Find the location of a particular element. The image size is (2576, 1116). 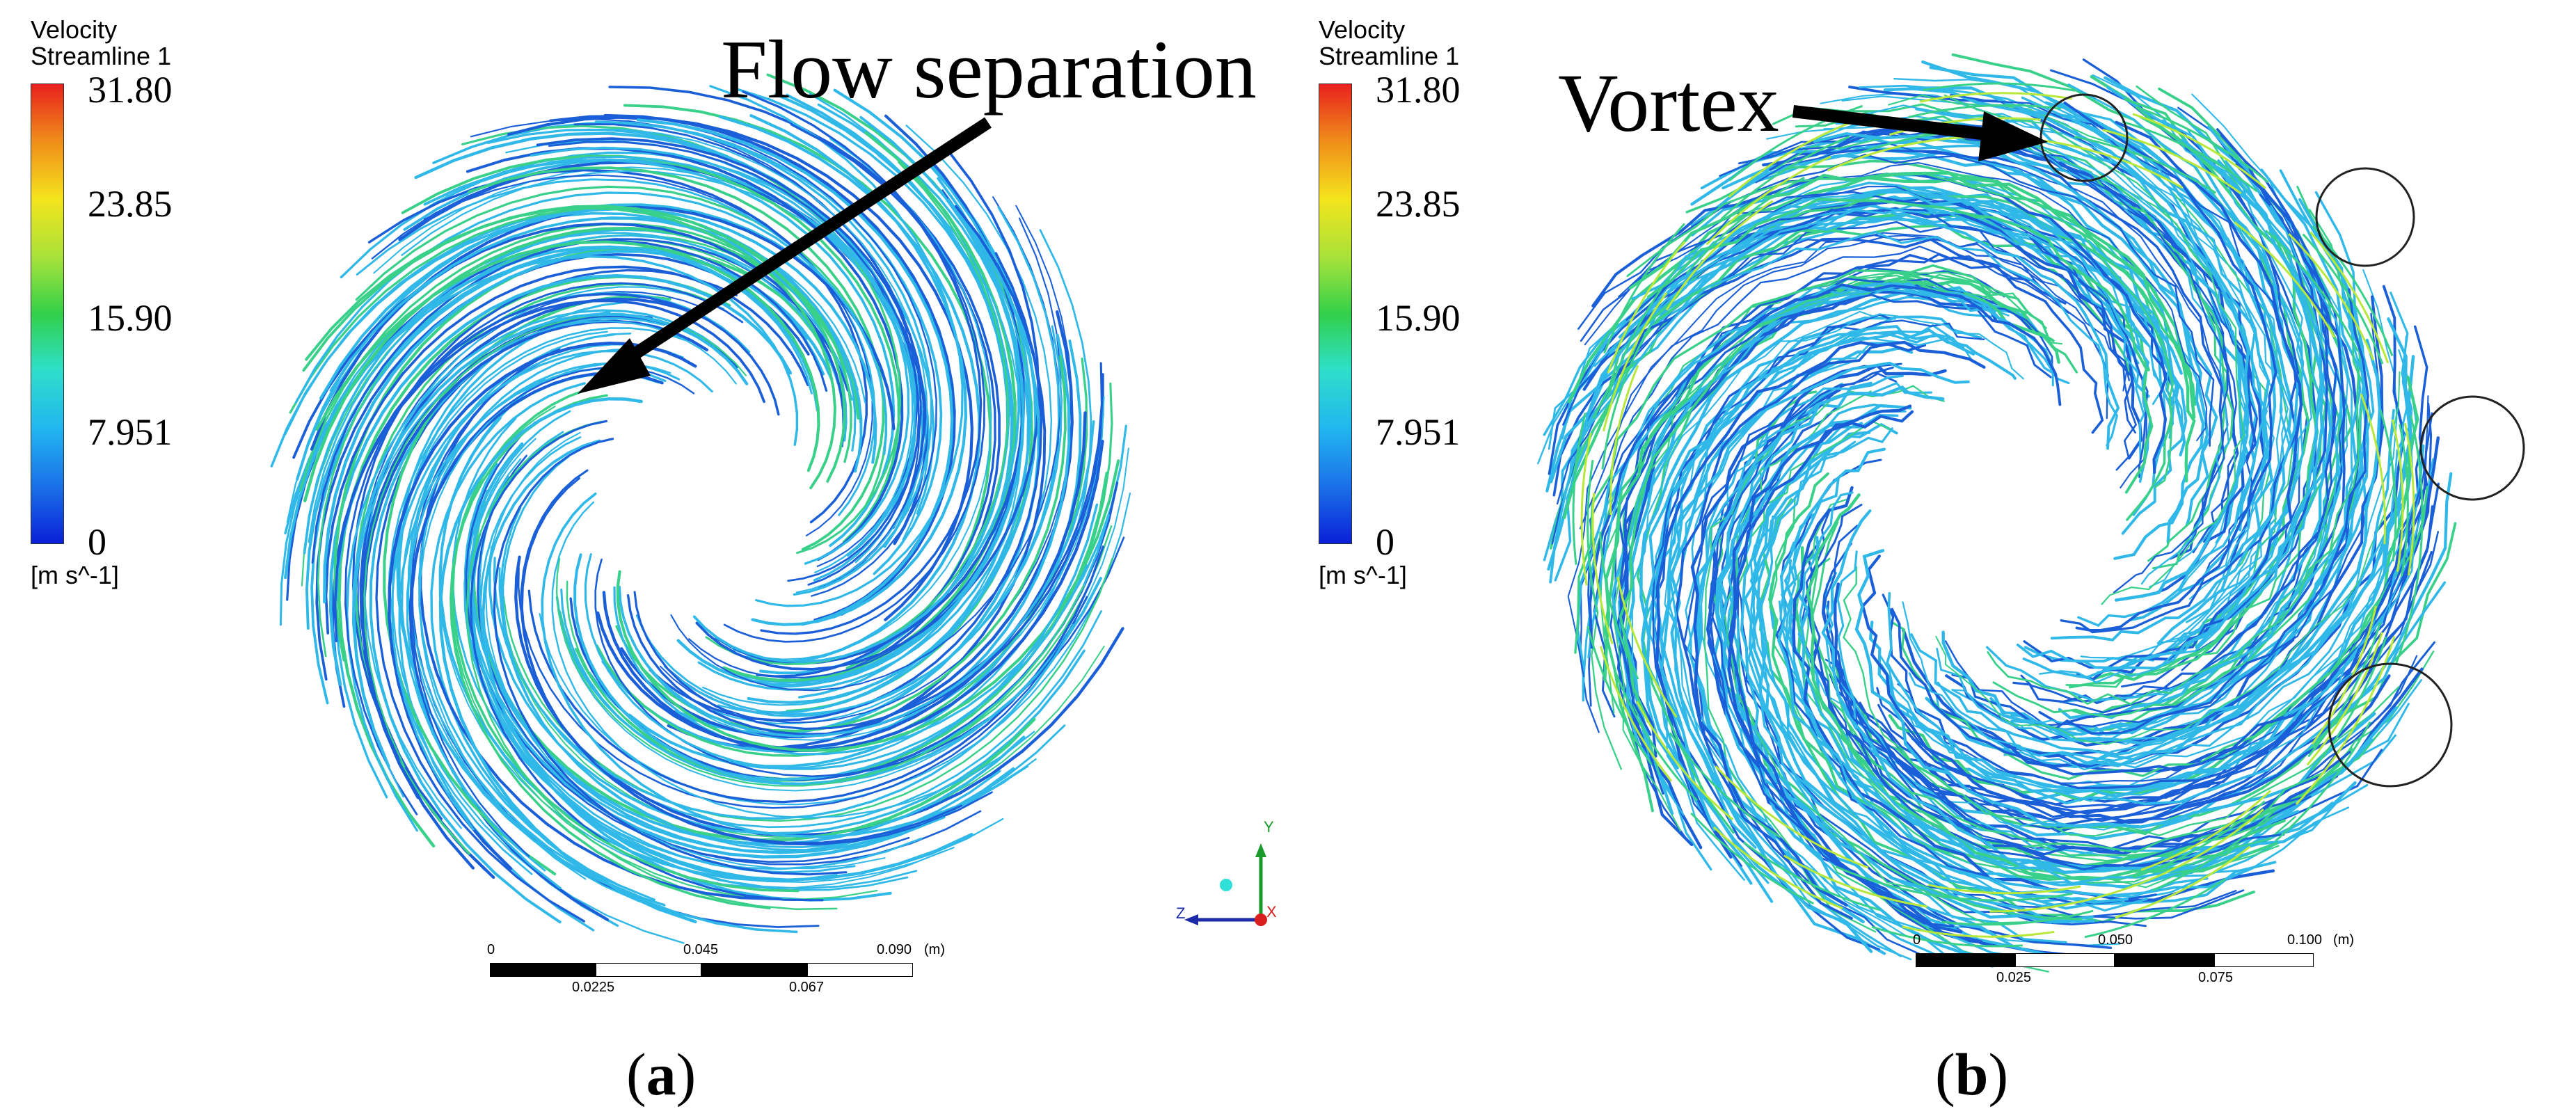

scale-label: 0.0225 is located at coordinates (593, 987).